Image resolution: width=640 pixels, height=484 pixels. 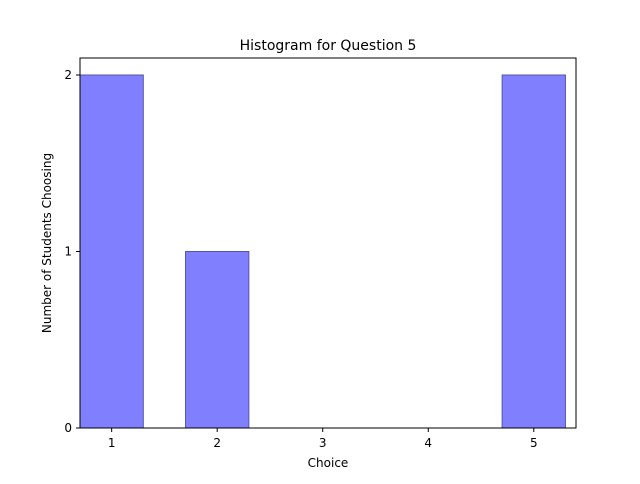 What do you see at coordinates (534, 443) in the screenshot?
I see `x-tick-label: 5` at bounding box center [534, 443].